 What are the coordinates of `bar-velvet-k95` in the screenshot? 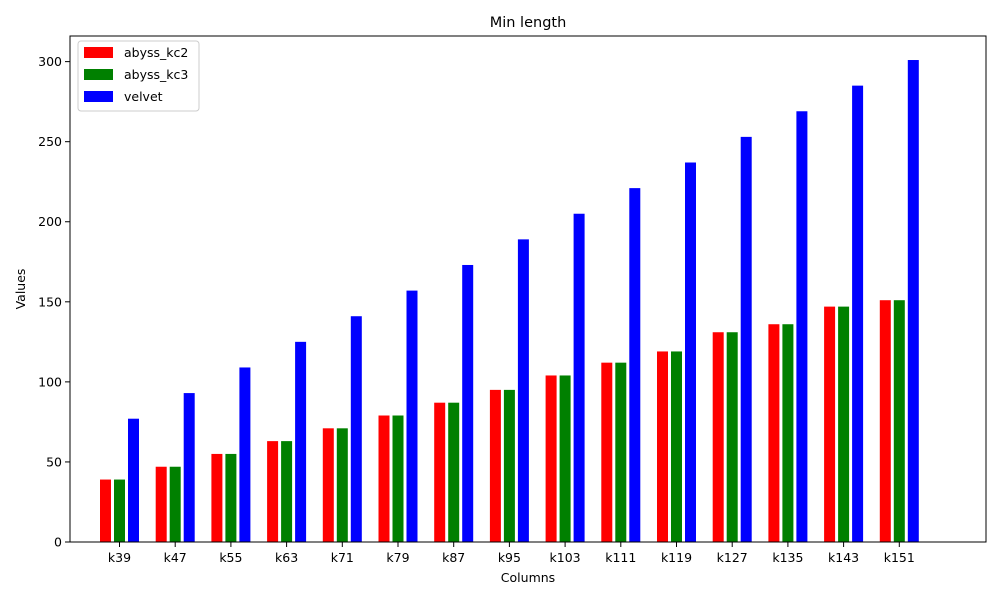 It's located at (523, 390).